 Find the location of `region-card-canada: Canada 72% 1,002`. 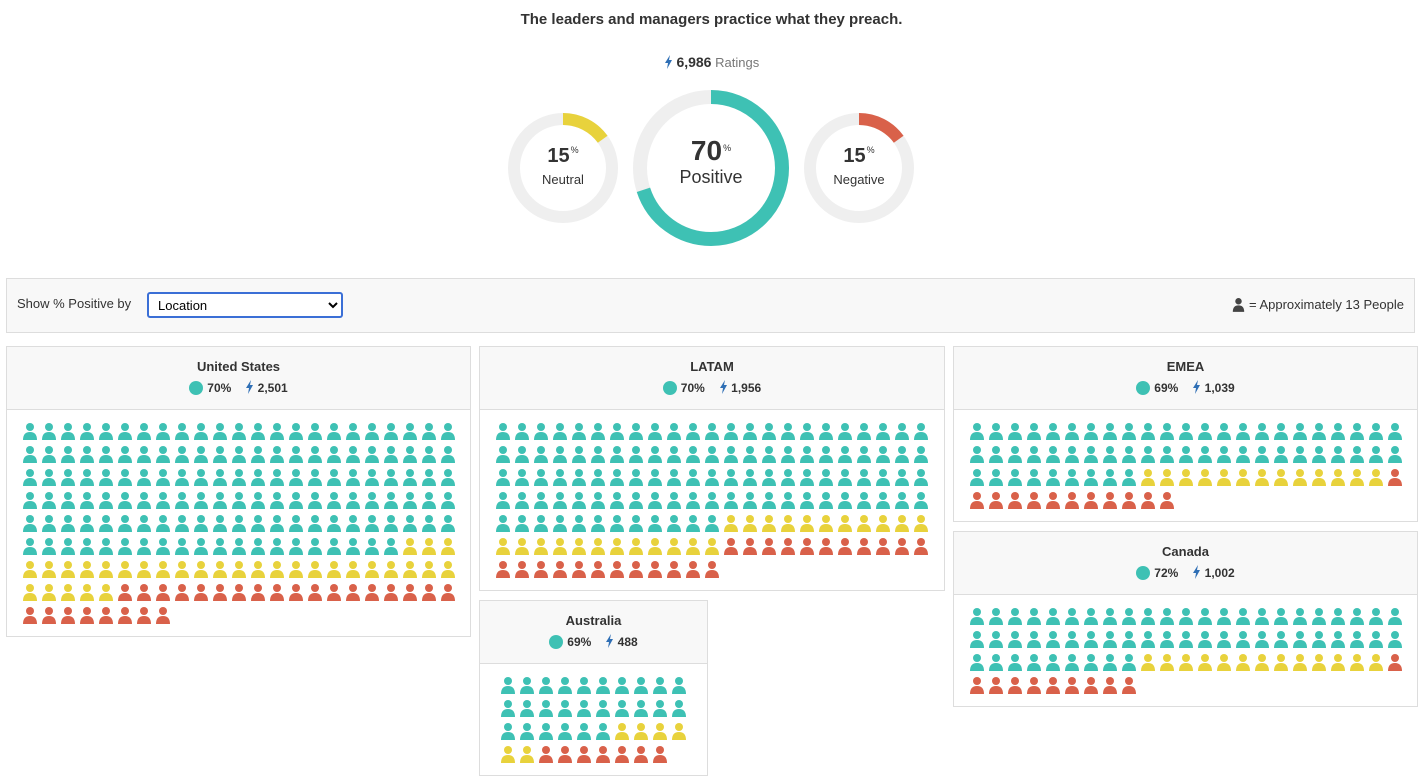

region-card-canada: Canada 72% 1,002 is located at coordinates (1185, 619).